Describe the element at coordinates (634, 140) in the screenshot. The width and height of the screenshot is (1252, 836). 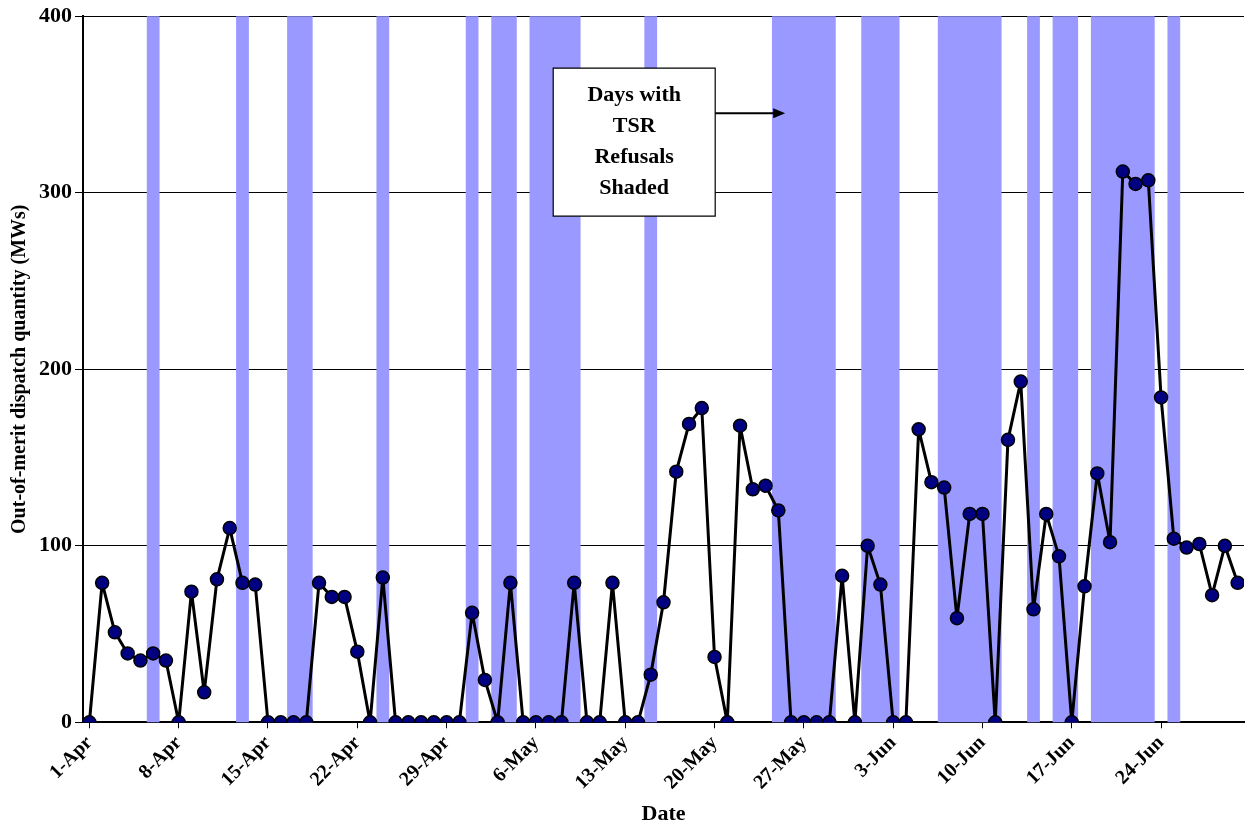
I see `annotation: Days with TSR Refusals Shaded` at that location.